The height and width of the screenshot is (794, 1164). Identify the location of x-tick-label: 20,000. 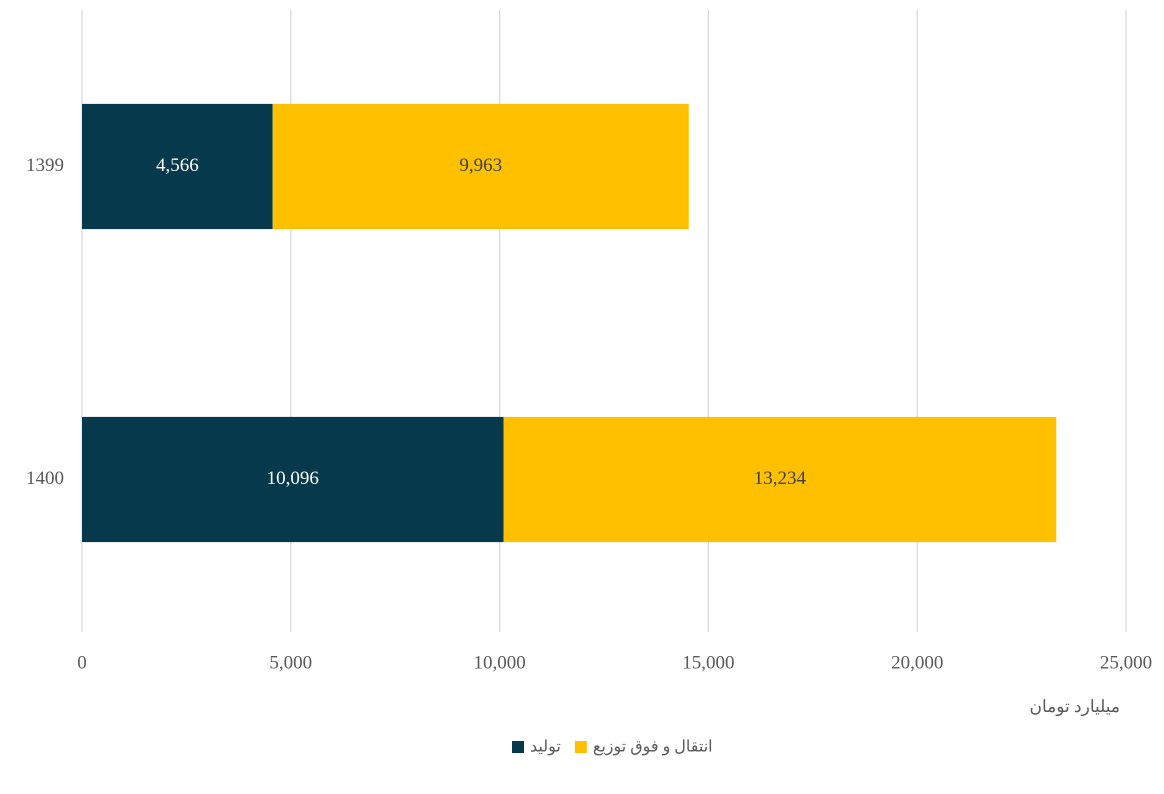
(917, 662).